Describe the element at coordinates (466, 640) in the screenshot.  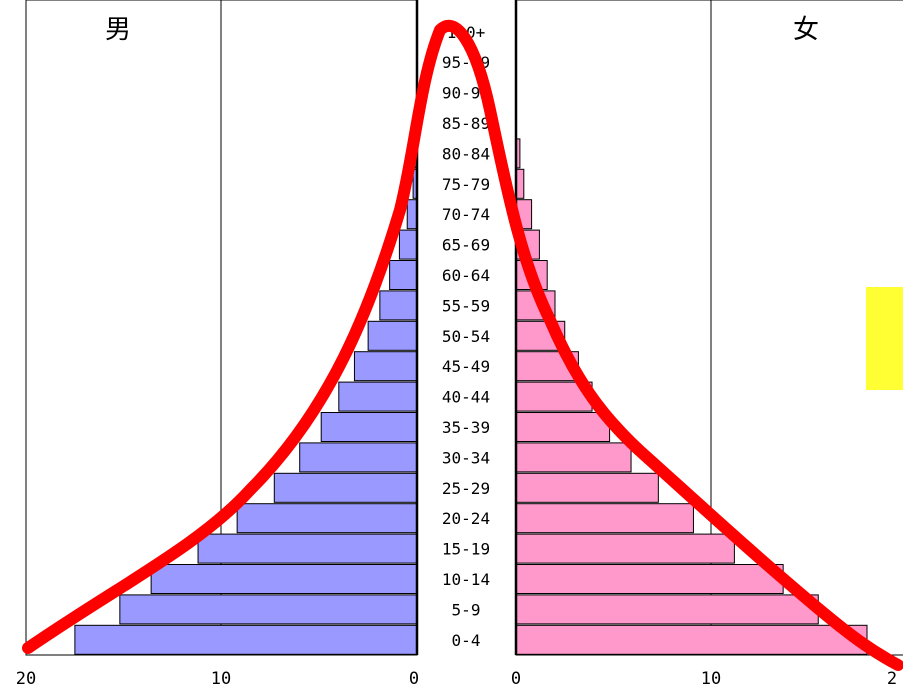
I see `age-label-0-4: 0-4` at that location.